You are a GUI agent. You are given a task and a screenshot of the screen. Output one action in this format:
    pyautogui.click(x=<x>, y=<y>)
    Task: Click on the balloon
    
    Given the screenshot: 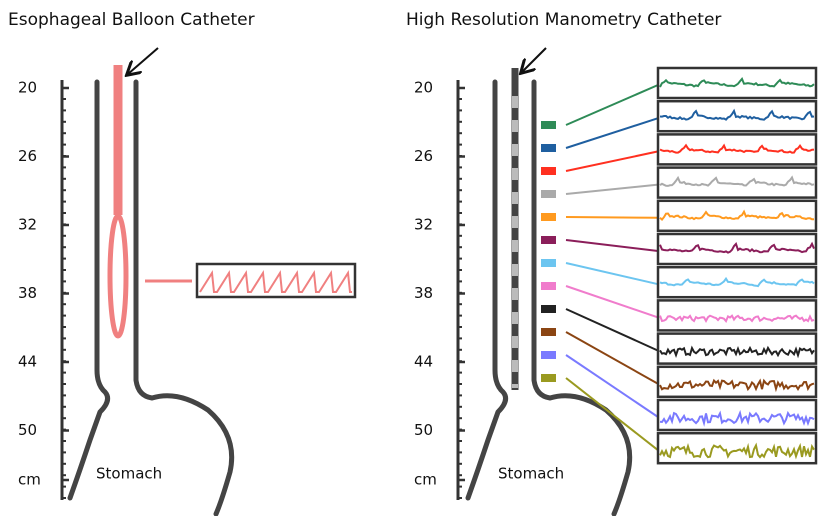 What is the action you would take?
    pyautogui.click(x=118, y=276)
    